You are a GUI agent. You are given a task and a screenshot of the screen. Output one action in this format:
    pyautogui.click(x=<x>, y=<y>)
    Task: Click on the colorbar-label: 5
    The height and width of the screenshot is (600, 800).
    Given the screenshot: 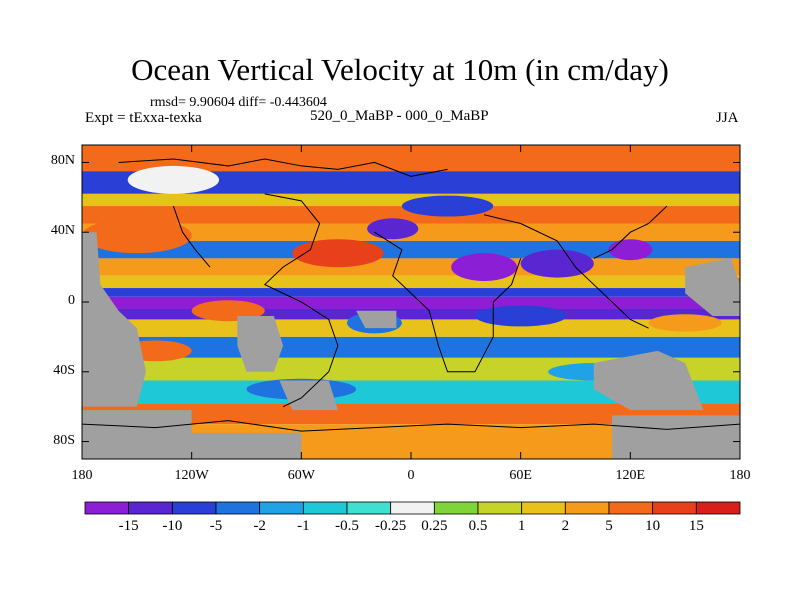 What is the action you would take?
    pyautogui.click(x=609, y=526)
    